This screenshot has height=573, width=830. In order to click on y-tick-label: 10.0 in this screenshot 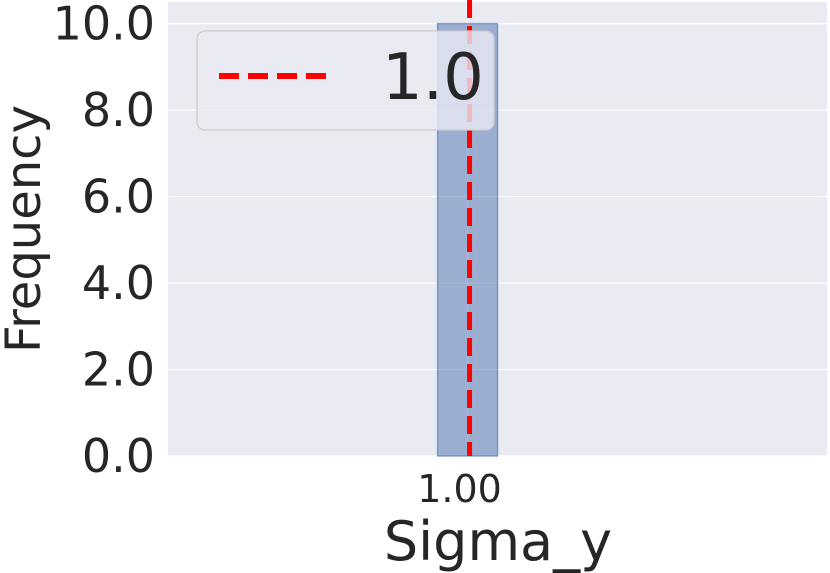, I will do `click(104, 25)`.